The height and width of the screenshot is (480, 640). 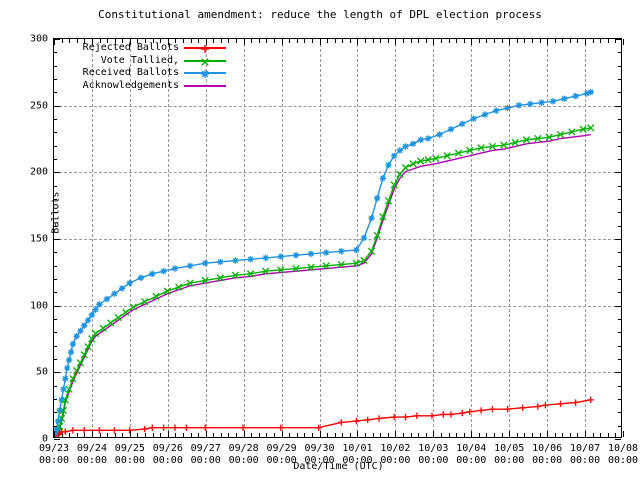 What do you see at coordinates (38, 239) in the screenshot?
I see `y-tick-label: 150` at bounding box center [38, 239].